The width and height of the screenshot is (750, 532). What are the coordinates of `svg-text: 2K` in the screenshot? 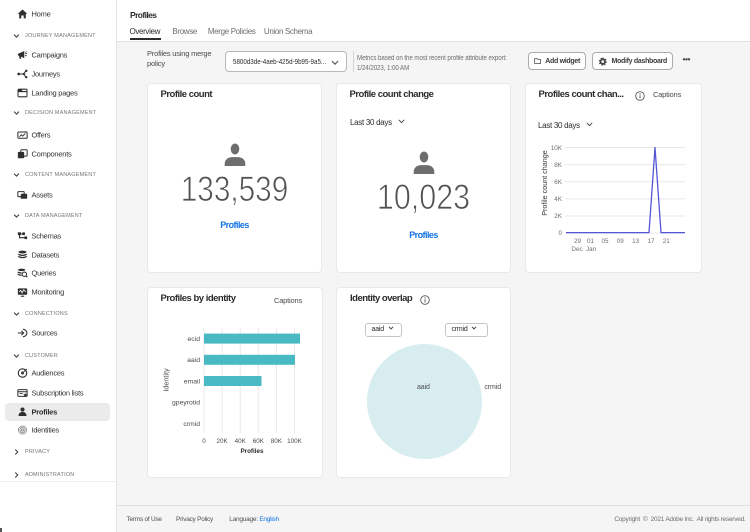 It's located at (558, 216).